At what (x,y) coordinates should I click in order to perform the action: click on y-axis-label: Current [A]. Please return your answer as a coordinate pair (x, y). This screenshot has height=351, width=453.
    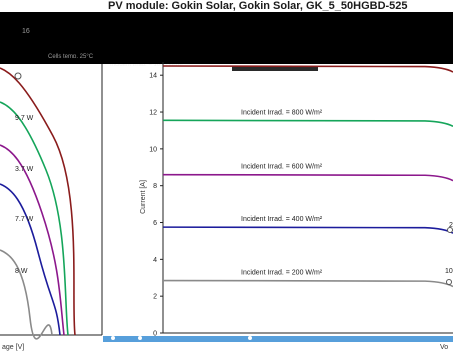
    Looking at the image, I should click on (143, 197).